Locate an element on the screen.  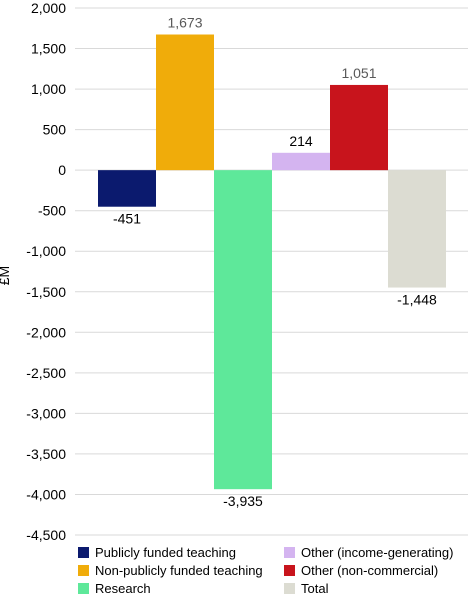
y-tick-label: 1,000 is located at coordinates (48, 89).